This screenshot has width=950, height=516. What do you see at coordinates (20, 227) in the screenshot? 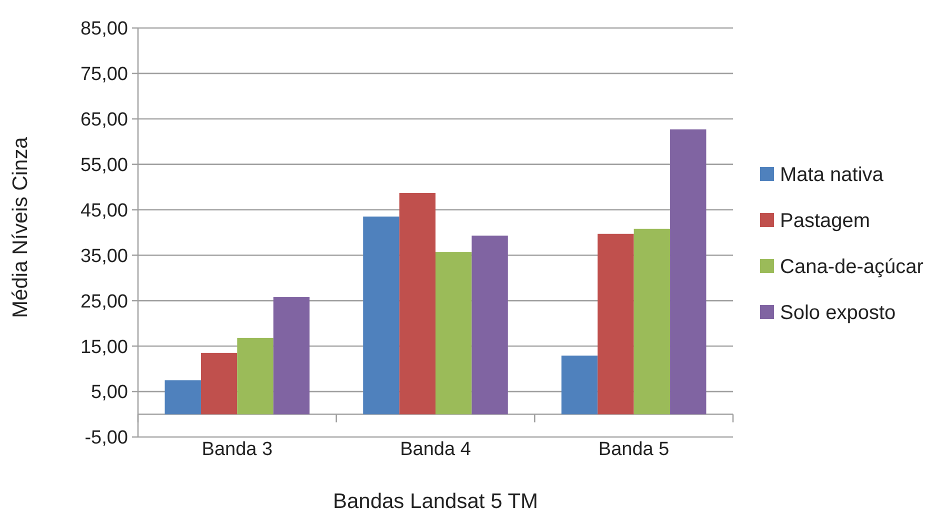
I see `y-axis-title: Média Níveis Cinza` at bounding box center [20, 227].